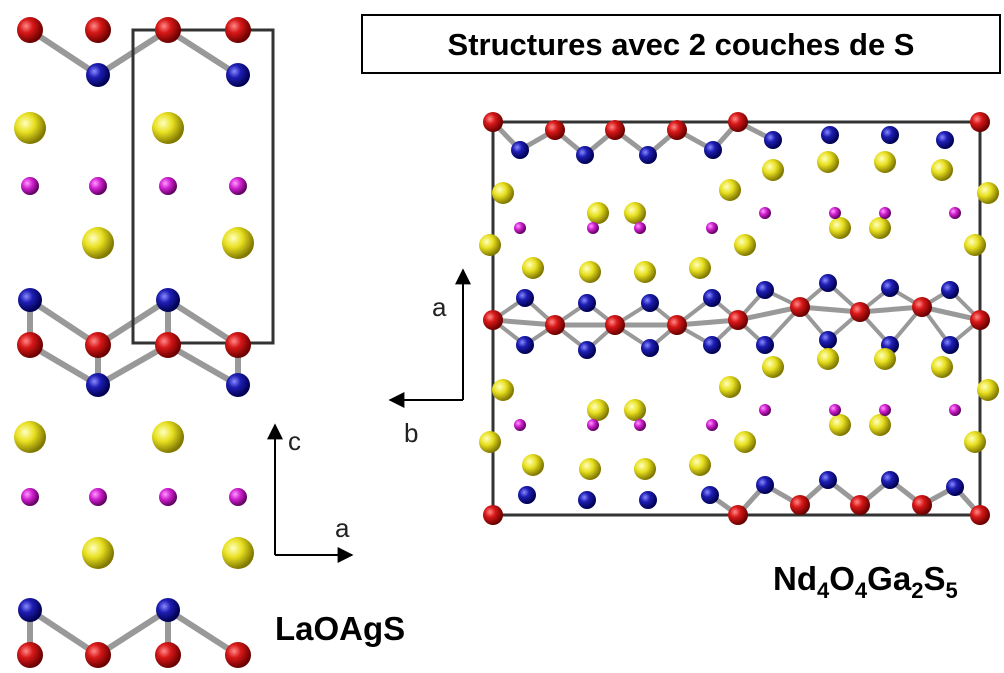 This screenshot has height=673, width=1004. What do you see at coordinates (842, 578) in the screenshot?
I see `formula-part: O` at bounding box center [842, 578].